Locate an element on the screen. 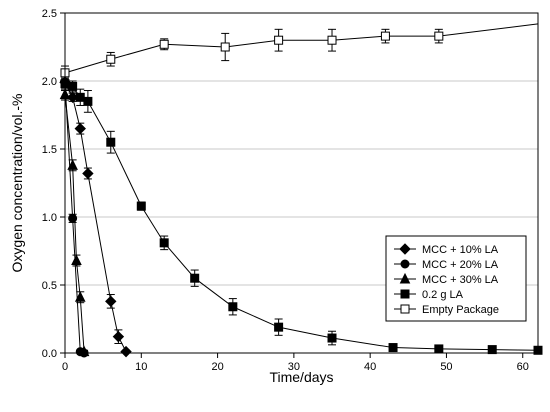 The width and height of the screenshot is (550, 412). x-axis-title: Time/days is located at coordinates (301, 377).